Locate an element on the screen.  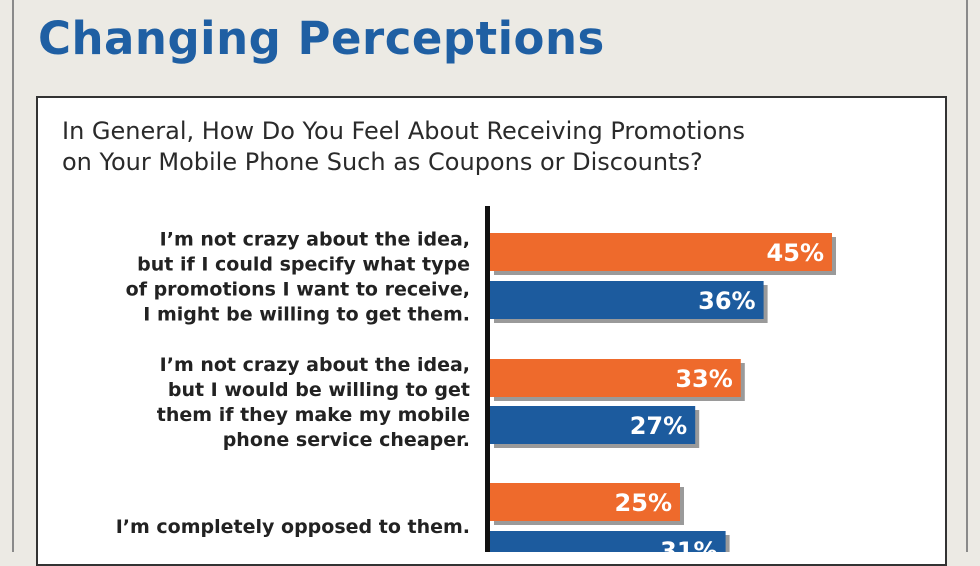
data-label: 25% is located at coordinates (643, 503).